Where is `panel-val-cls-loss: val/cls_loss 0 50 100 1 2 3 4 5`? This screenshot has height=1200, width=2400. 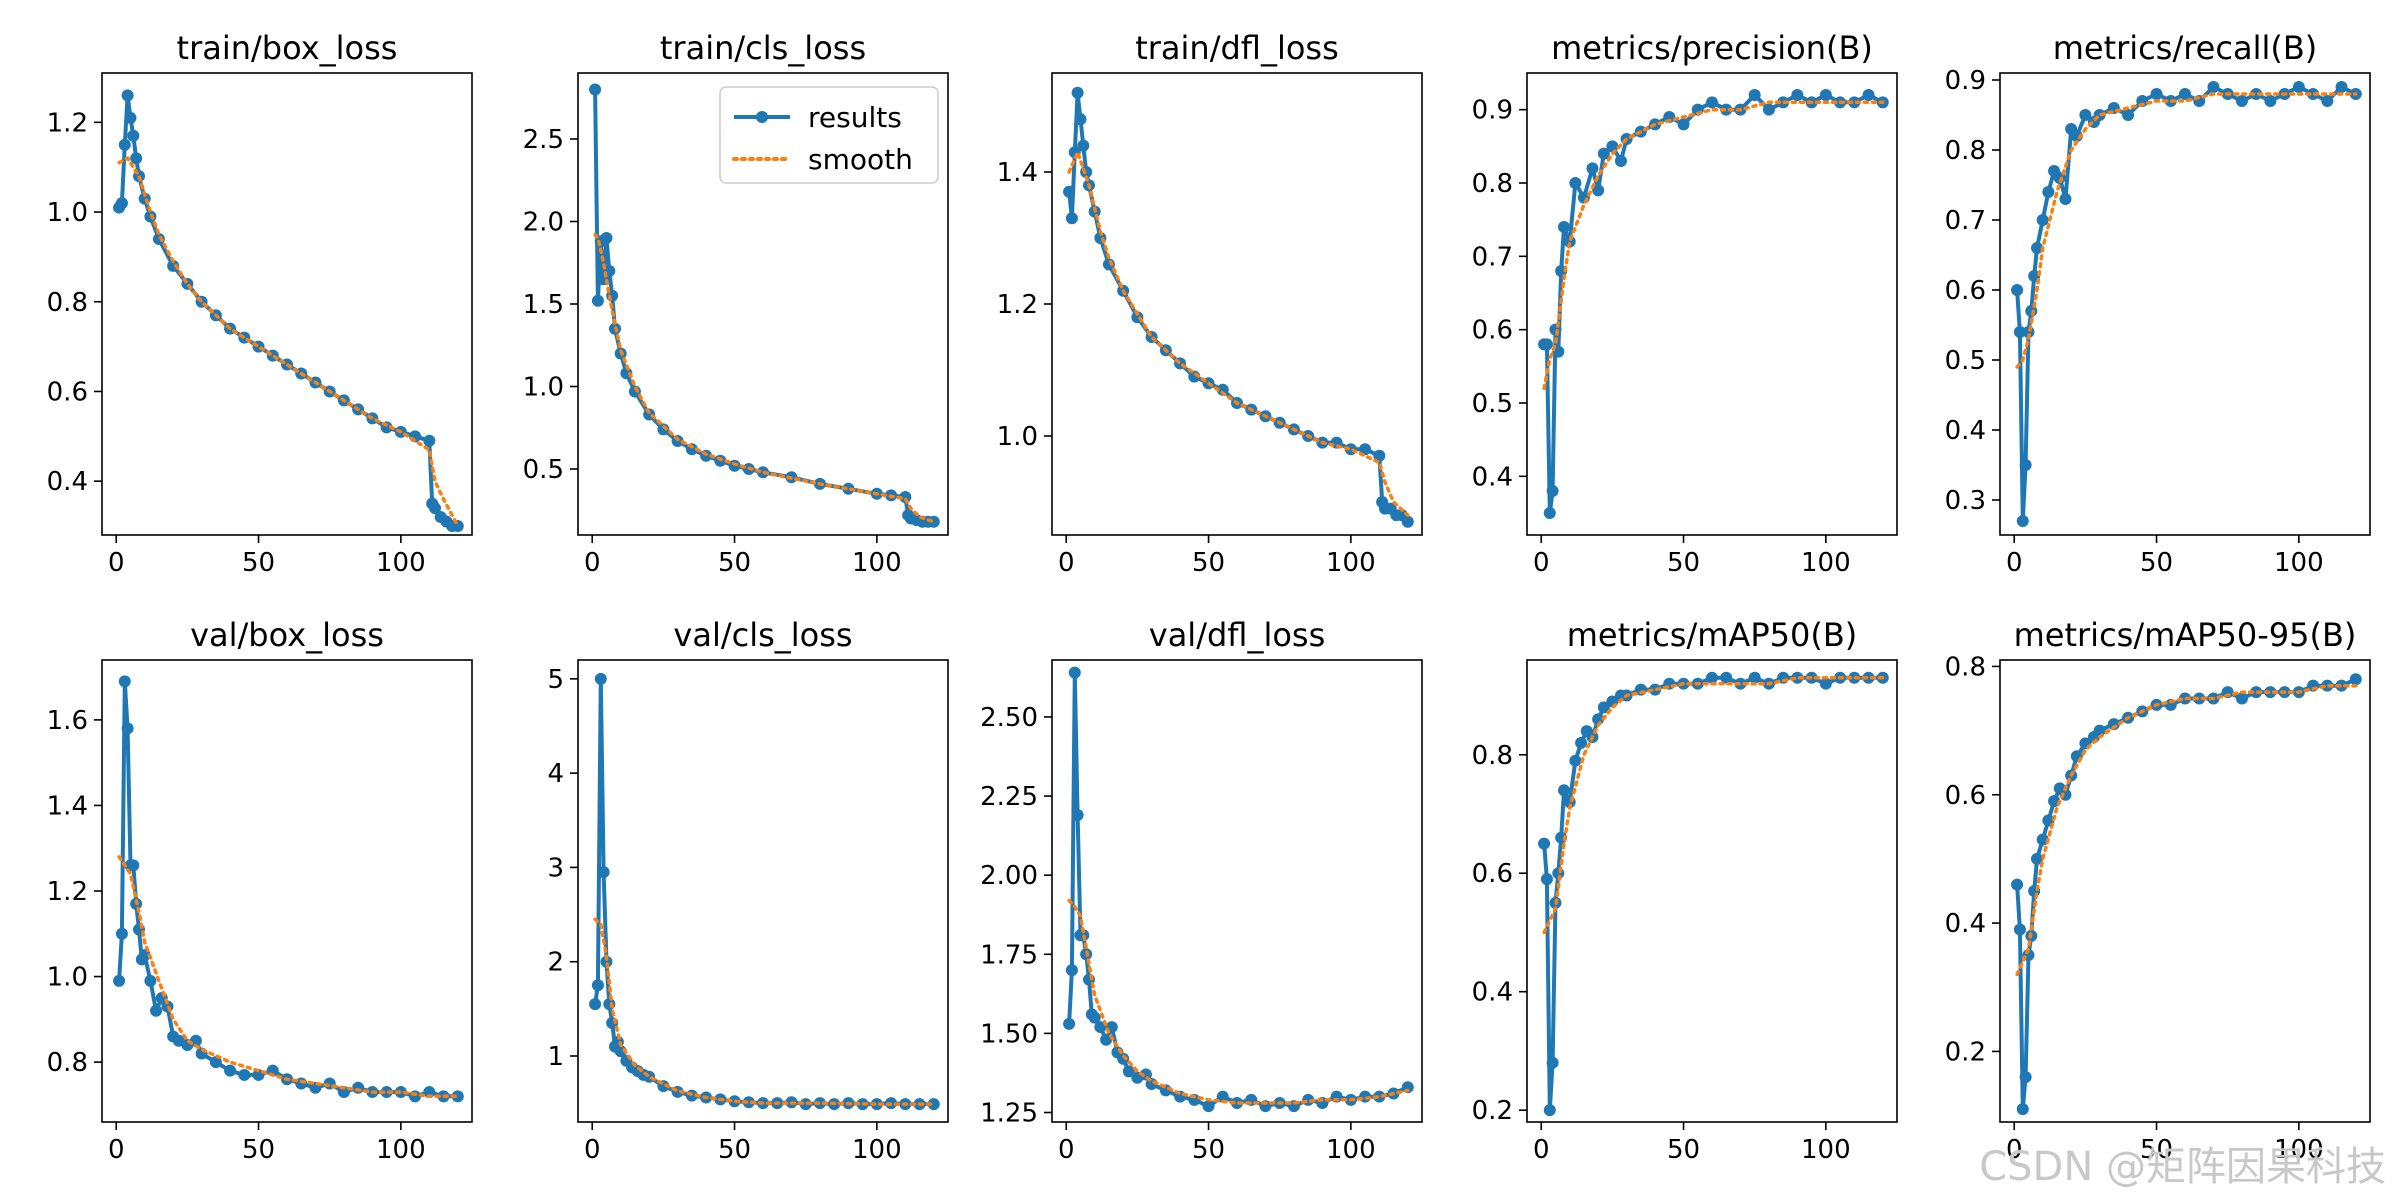
panel-val-cls-loss: val/cls_loss 0 50 100 1 2 3 4 5 is located at coordinates (748, 890).